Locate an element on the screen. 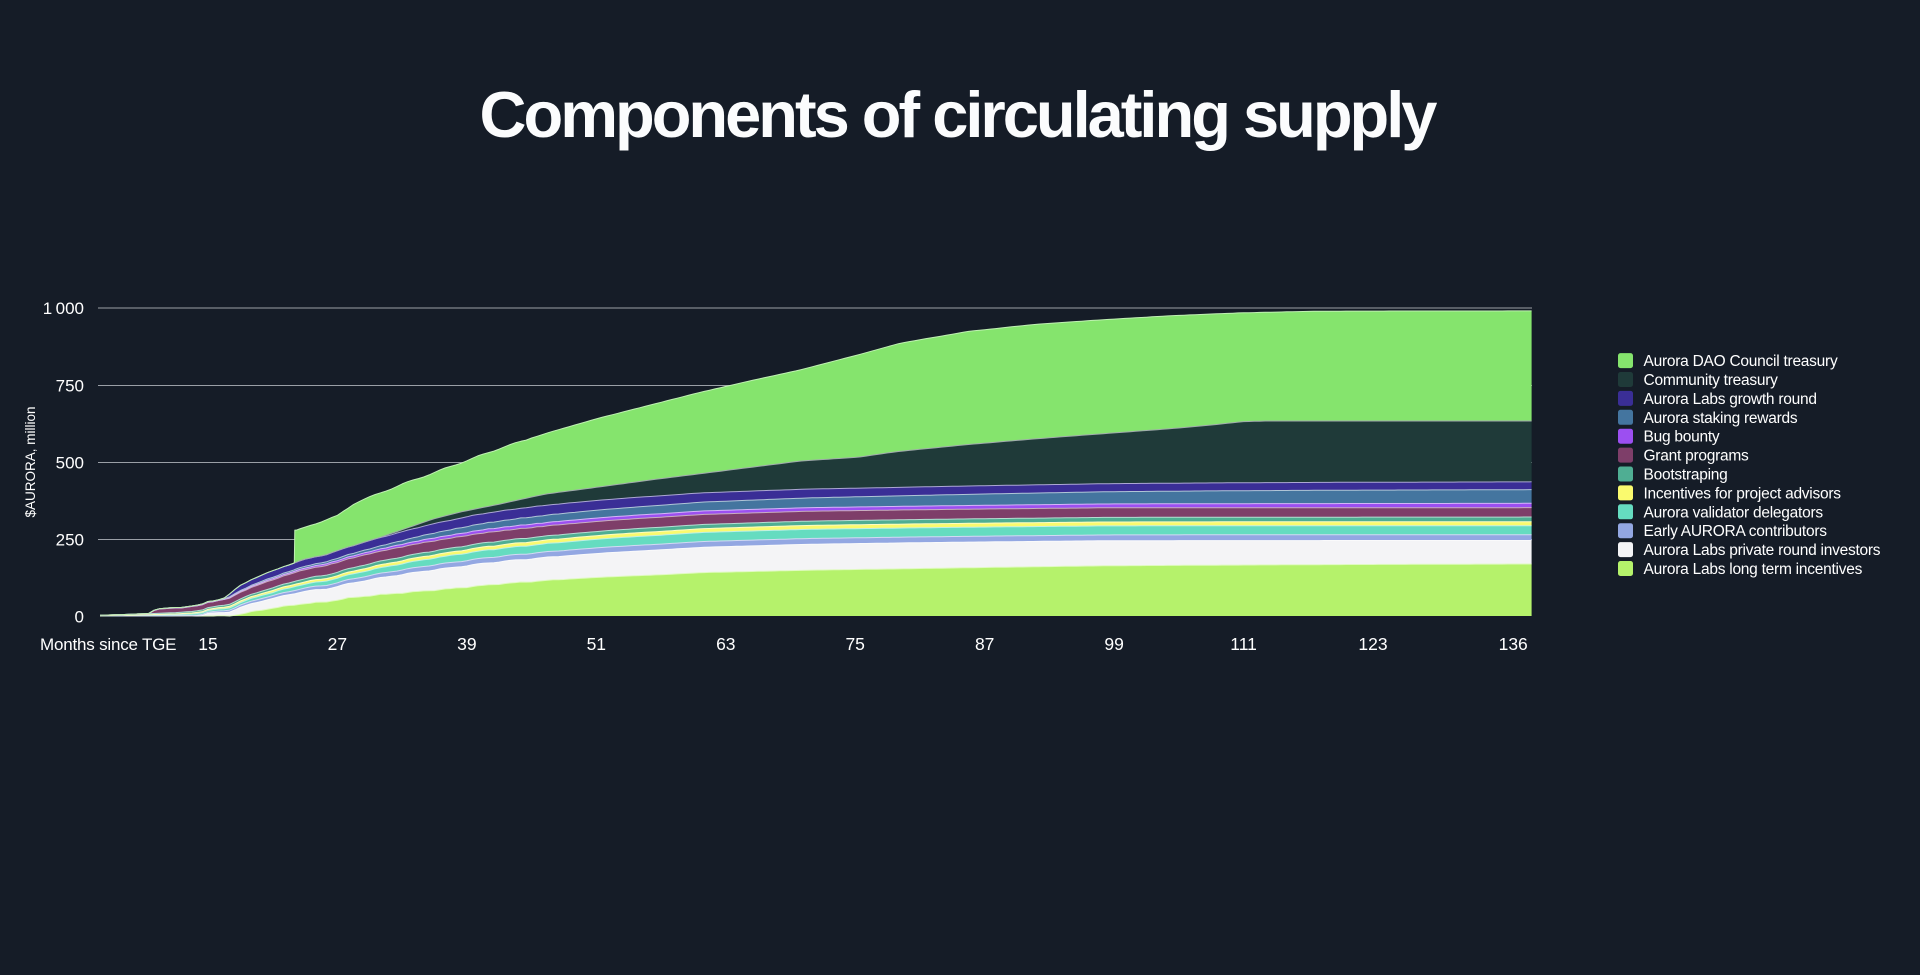  svg-text: 27 is located at coordinates (337, 644).